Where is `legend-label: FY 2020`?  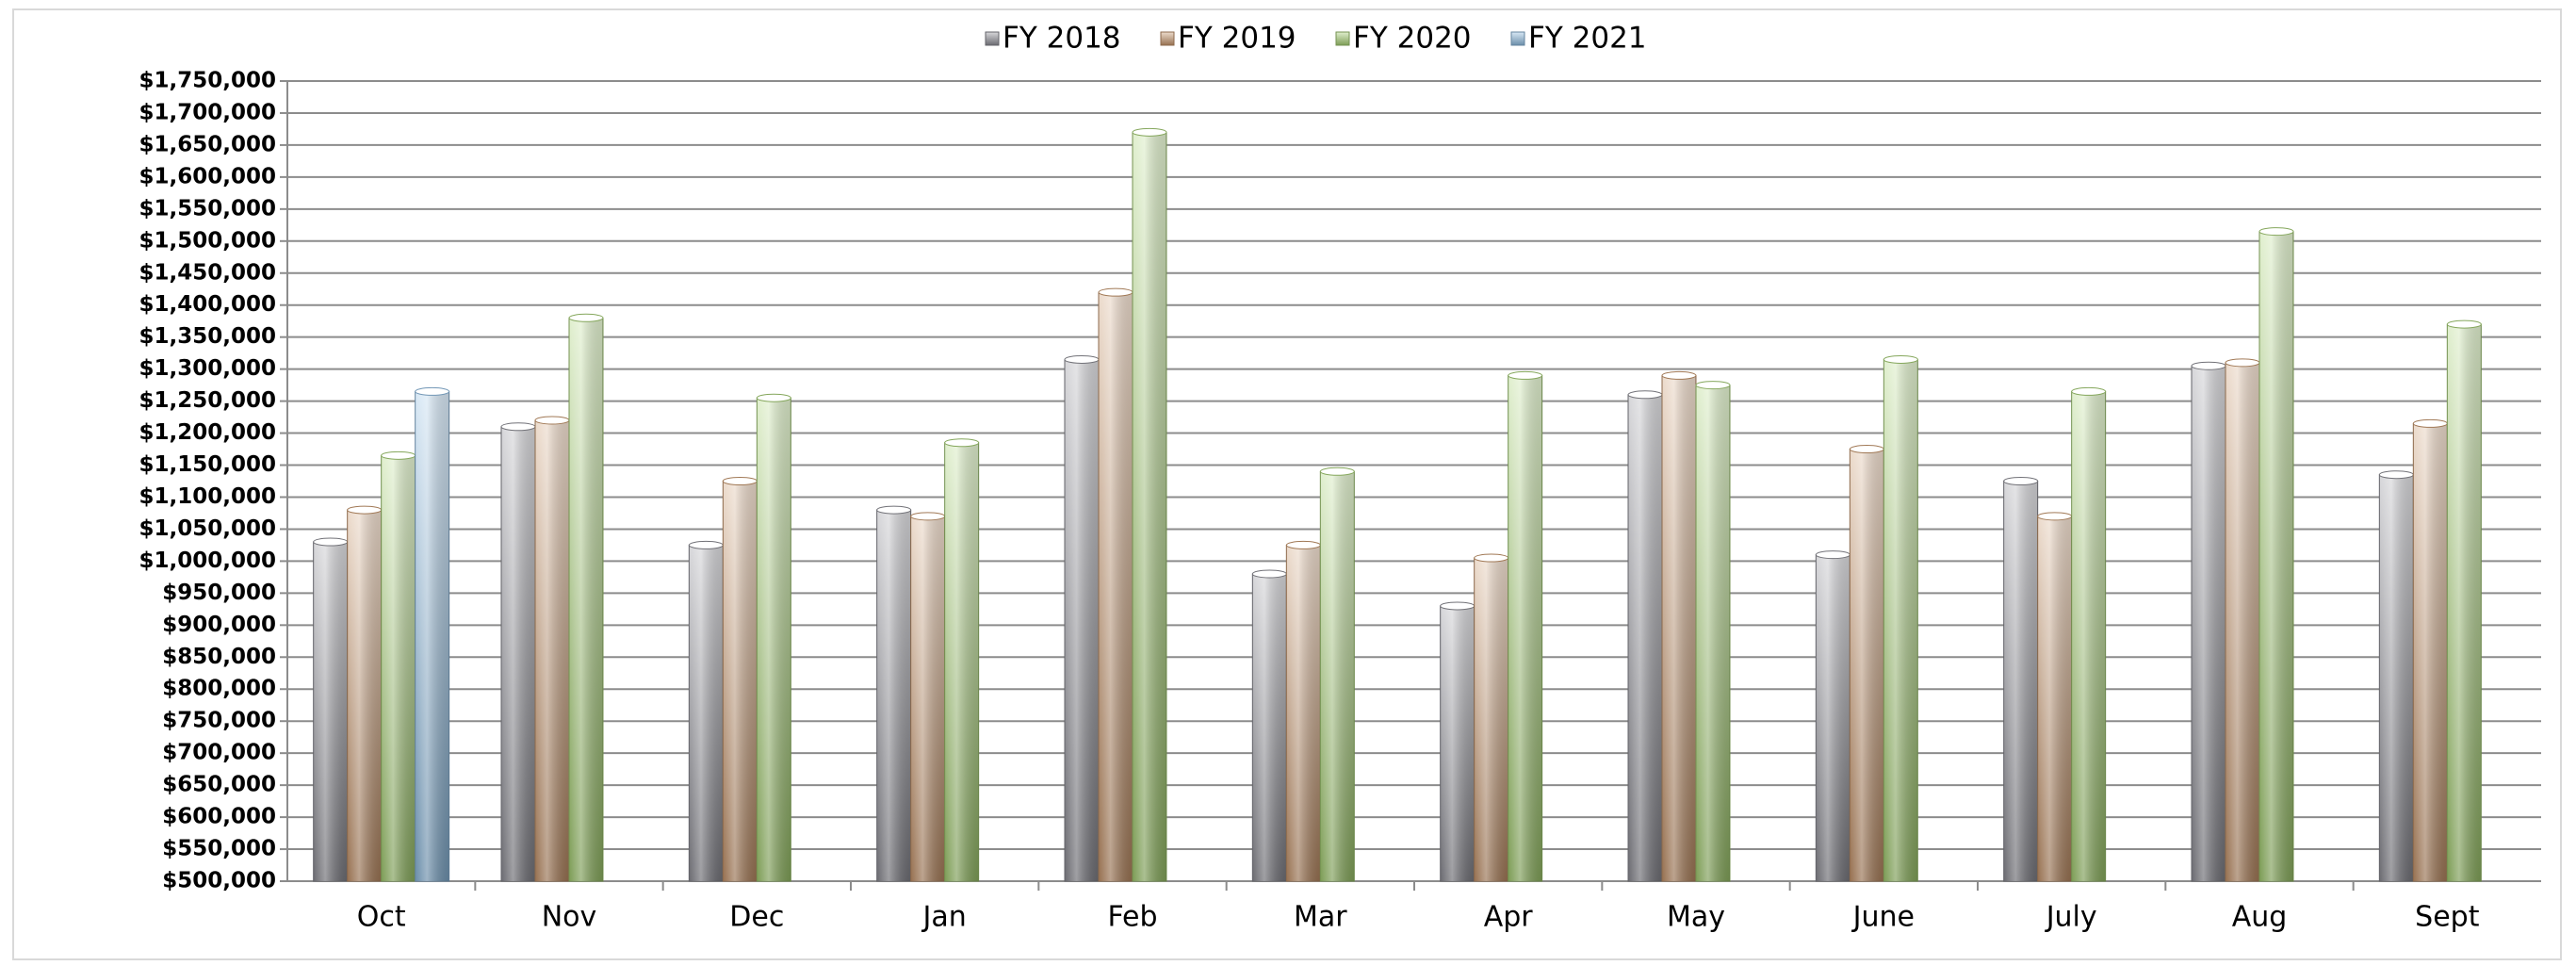 legend-label: FY 2020 is located at coordinates (1412, 39).